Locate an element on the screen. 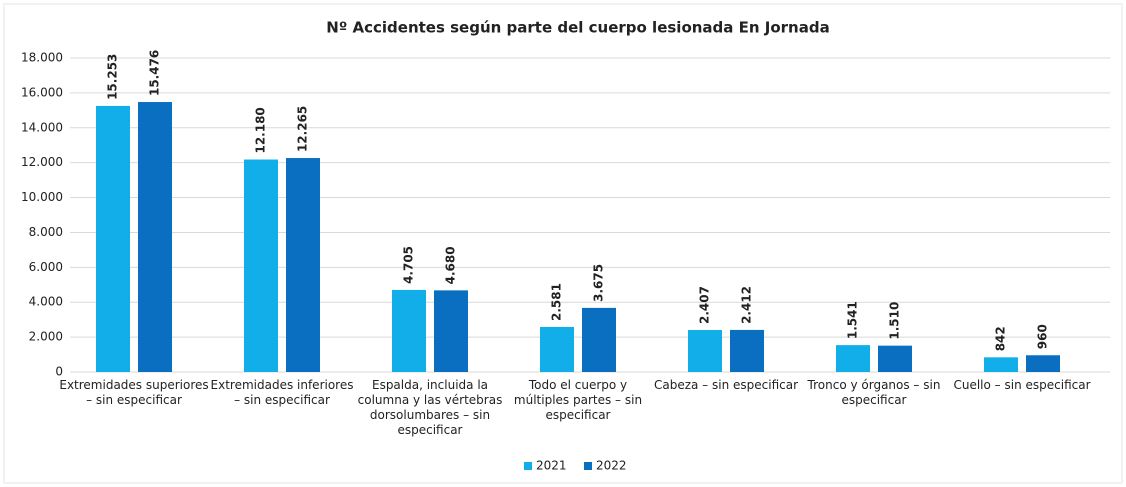  data-label: 1.510 is located at coordinates (895, 321).